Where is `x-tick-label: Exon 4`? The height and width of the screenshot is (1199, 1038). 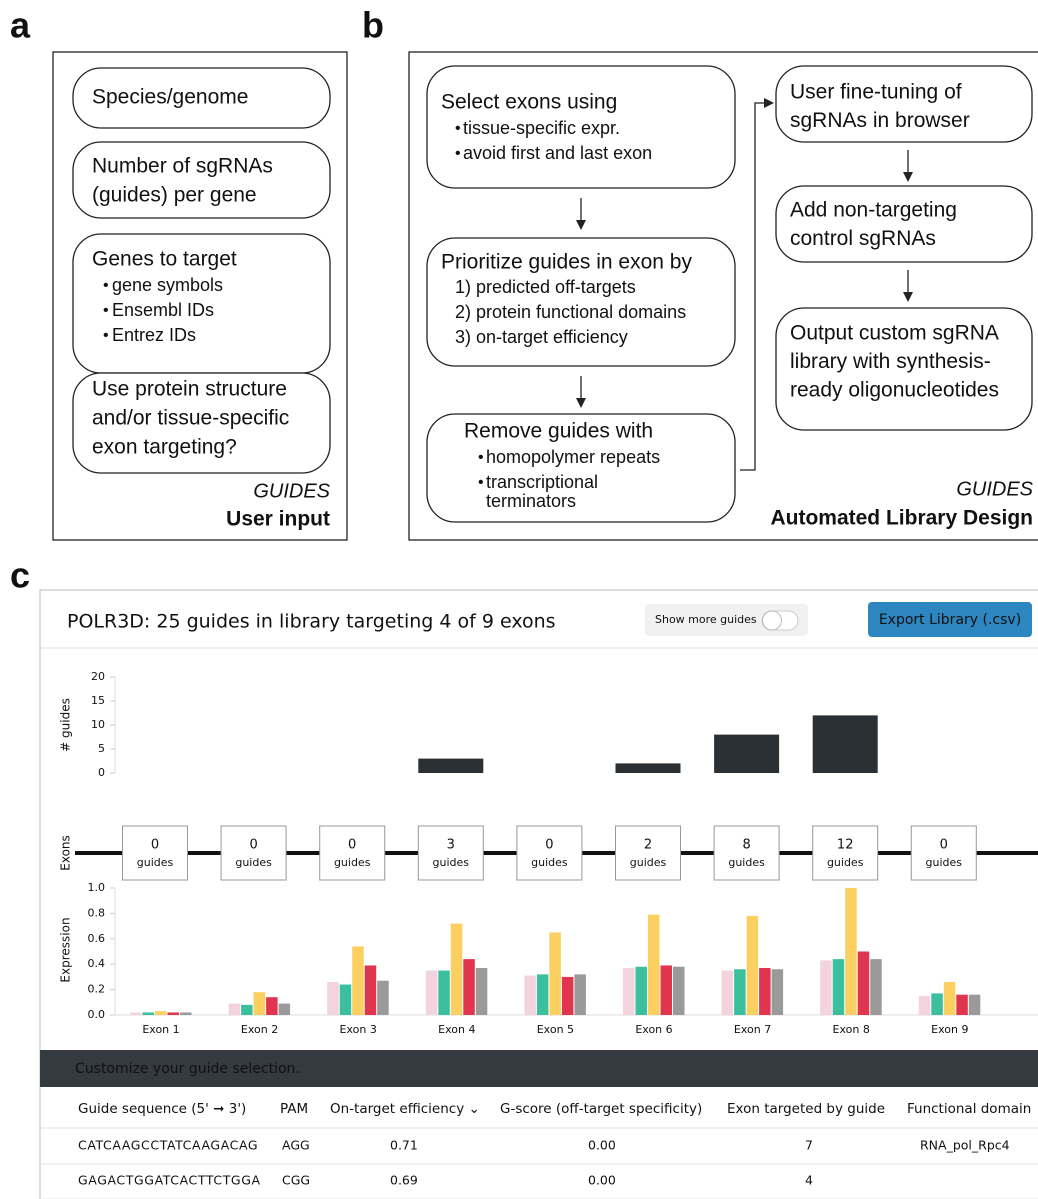 x-tick-label: Exon 4 is located at coordinates (456, 1029).